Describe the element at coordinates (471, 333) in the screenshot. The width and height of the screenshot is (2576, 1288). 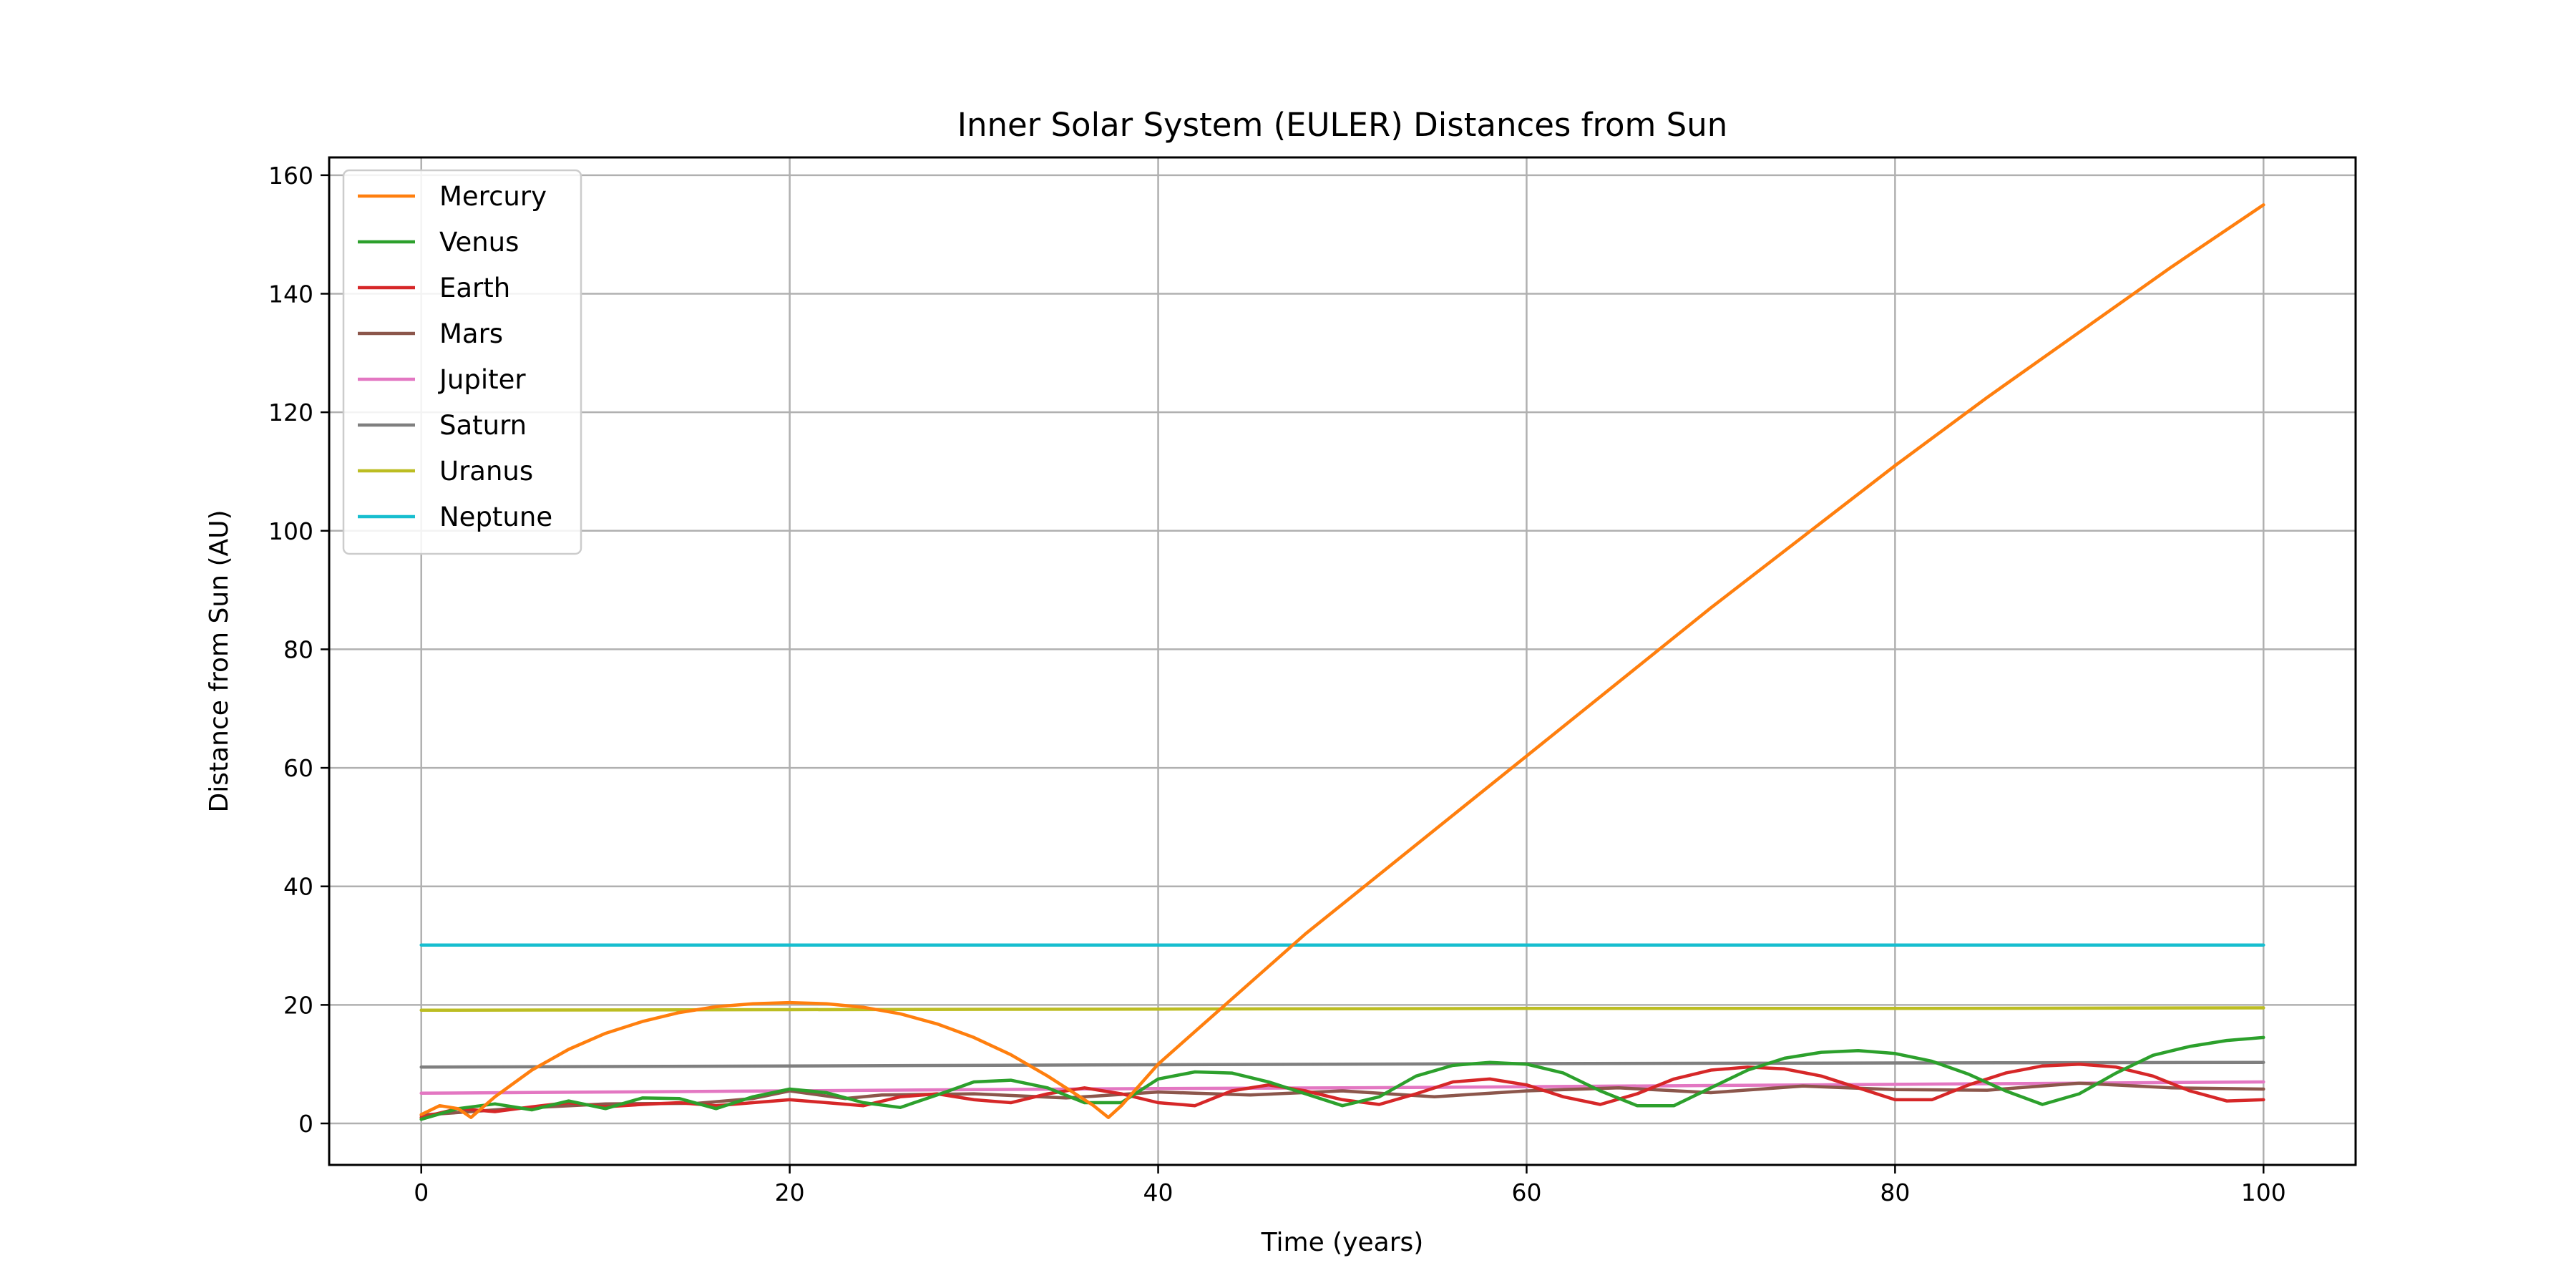
I see `legend-label-mars: Mars` at that location.